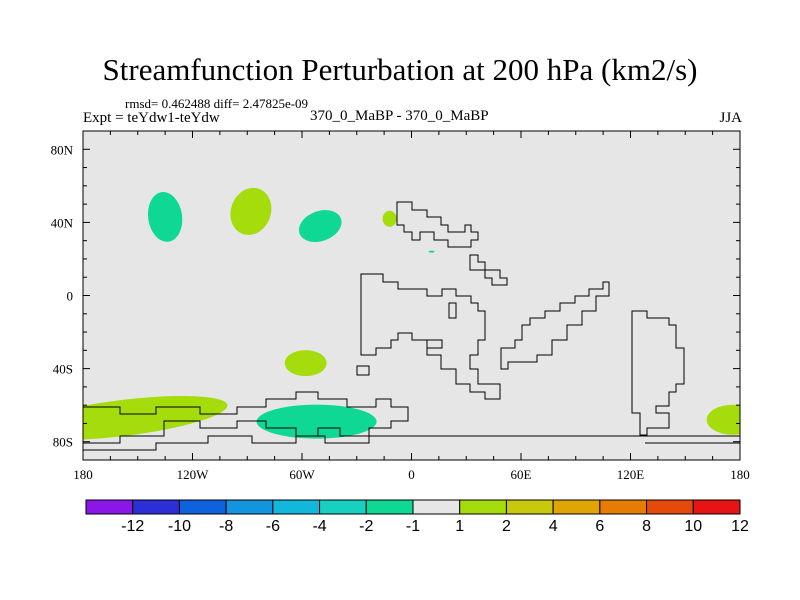  What do you see at coordinates (413, 526) in the screenshot?
I see `colorbar-label: -1` at bounding box center [413, 526].